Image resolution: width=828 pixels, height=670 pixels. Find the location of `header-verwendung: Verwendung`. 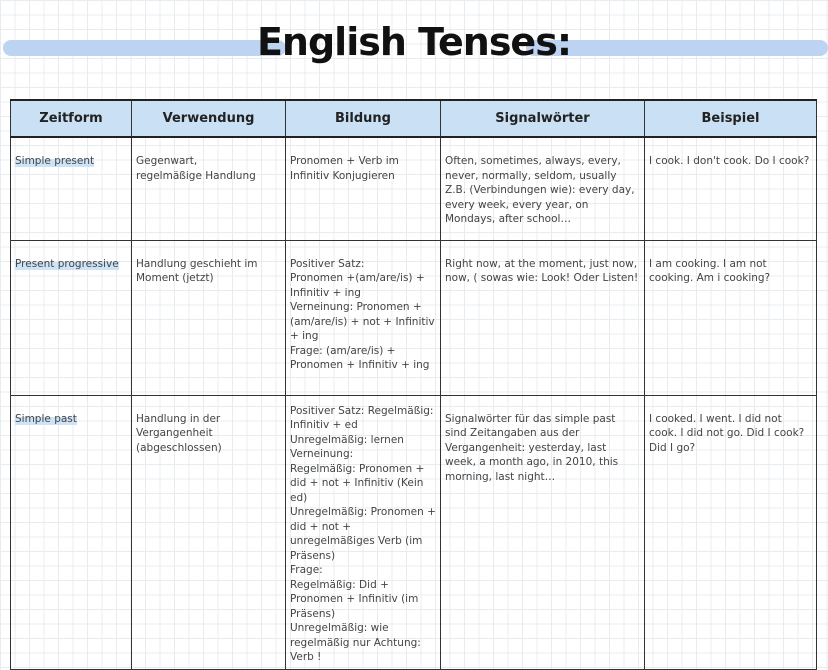

header-verwendung: Verwendung is located at coordinates (208, 118).